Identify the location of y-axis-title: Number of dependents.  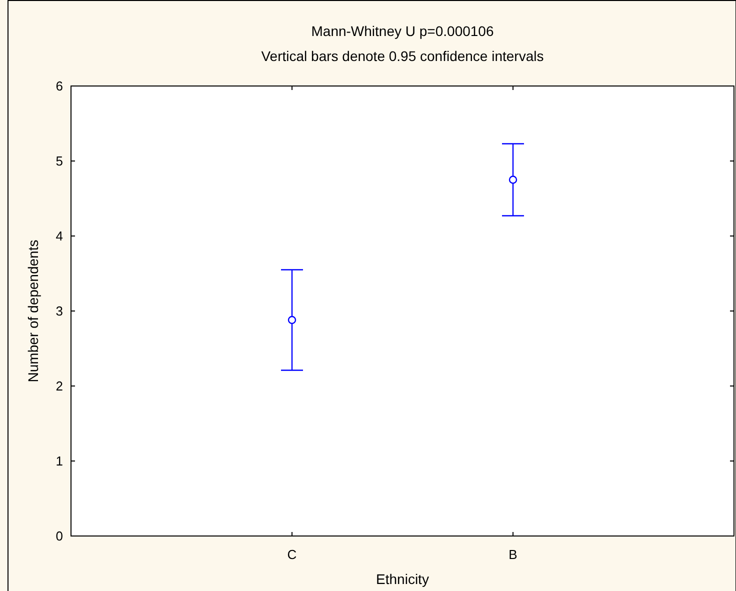
(33, 311).